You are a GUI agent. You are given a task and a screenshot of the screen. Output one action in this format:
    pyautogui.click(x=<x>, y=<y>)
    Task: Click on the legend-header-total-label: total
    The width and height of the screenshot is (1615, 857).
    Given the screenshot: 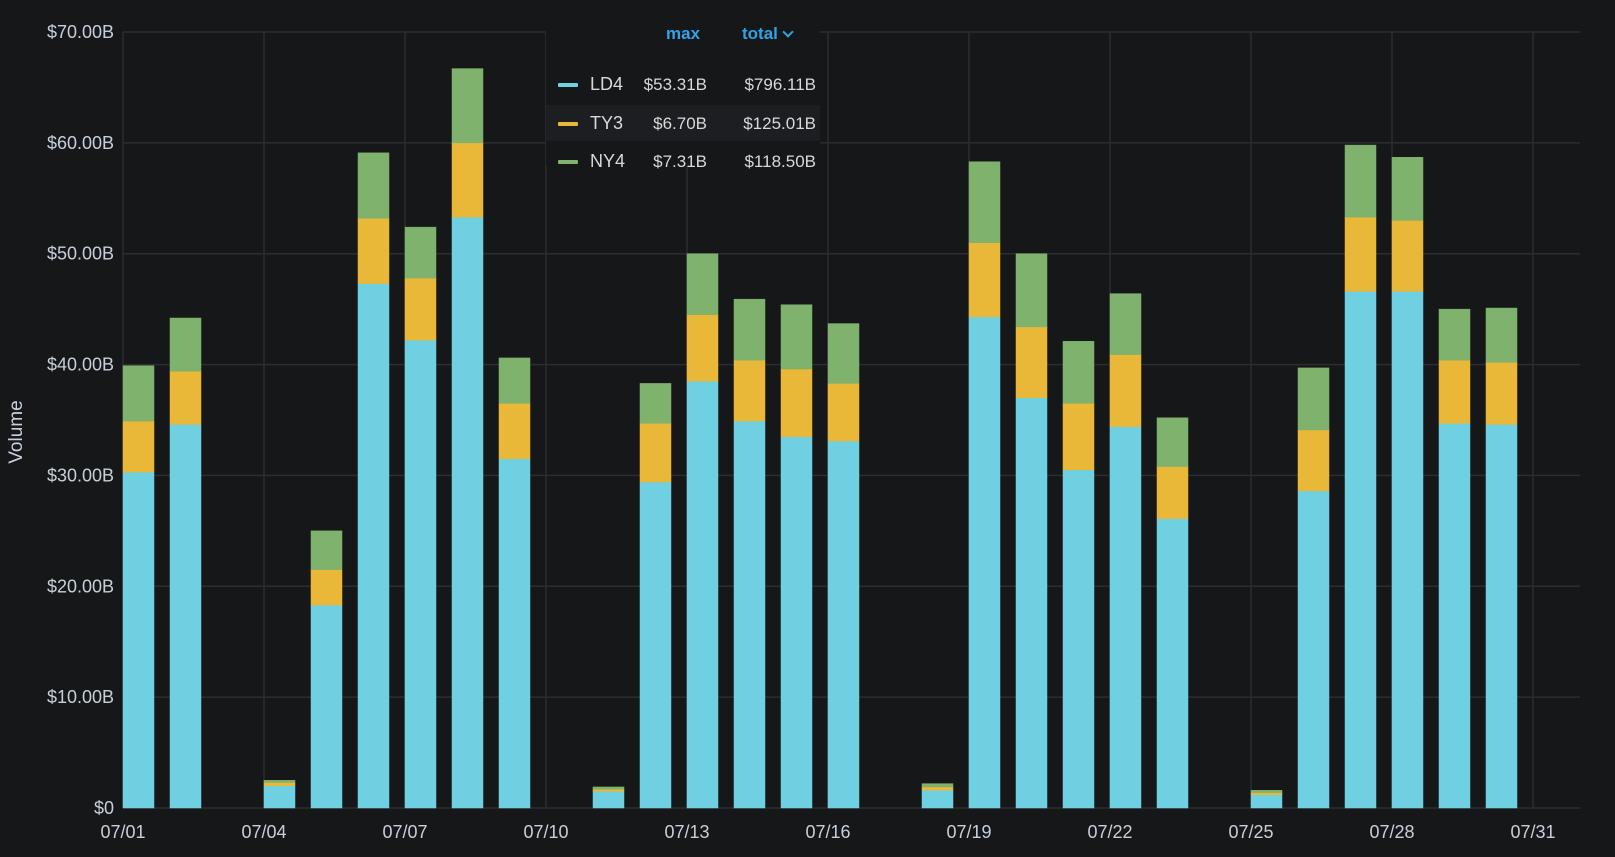 What is the action you would take?
    pyautogui.click(x=760, y=33)
    